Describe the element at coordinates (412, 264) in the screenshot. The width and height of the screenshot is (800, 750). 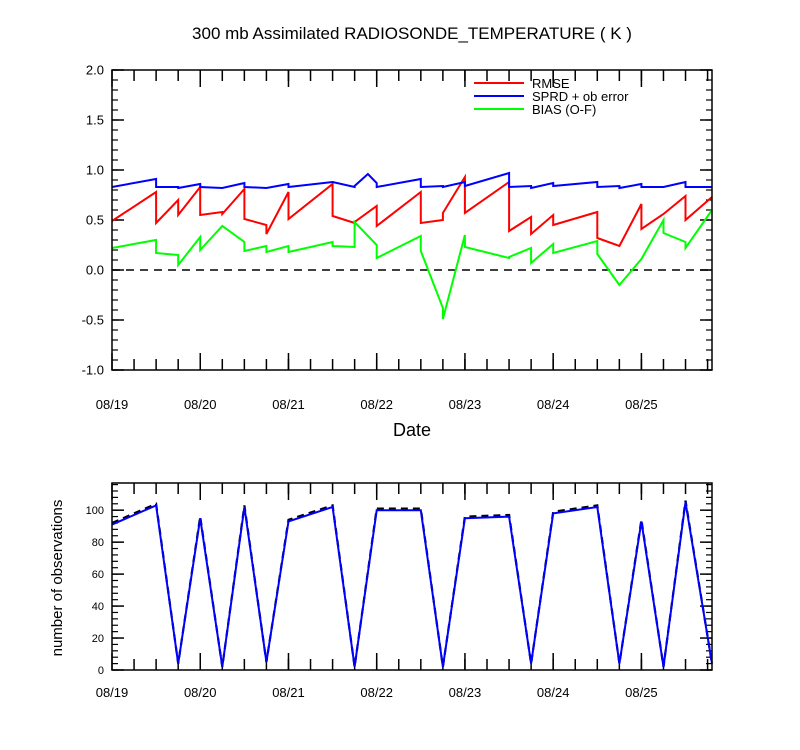
I see `series-line-bias-o-f` at that location.